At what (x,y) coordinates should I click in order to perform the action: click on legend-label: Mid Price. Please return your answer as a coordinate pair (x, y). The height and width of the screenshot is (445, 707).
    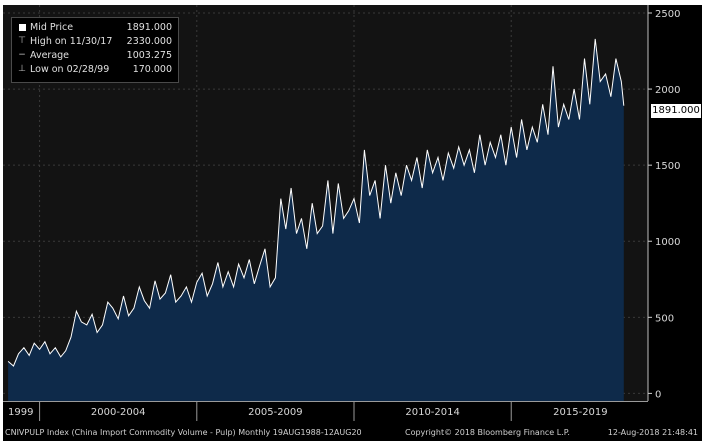
    Looking at the image, I should click on (52, 27).